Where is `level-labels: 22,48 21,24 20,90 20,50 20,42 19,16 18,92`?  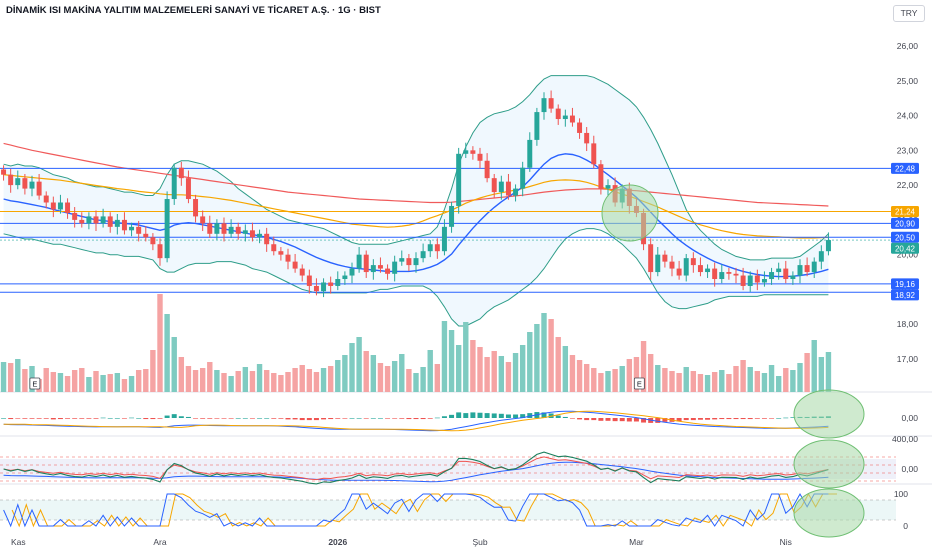
level-labels: 22,48 21,24 20,90 20,50 20,42 19,16 18,92 is located at coordinates (905, 231).